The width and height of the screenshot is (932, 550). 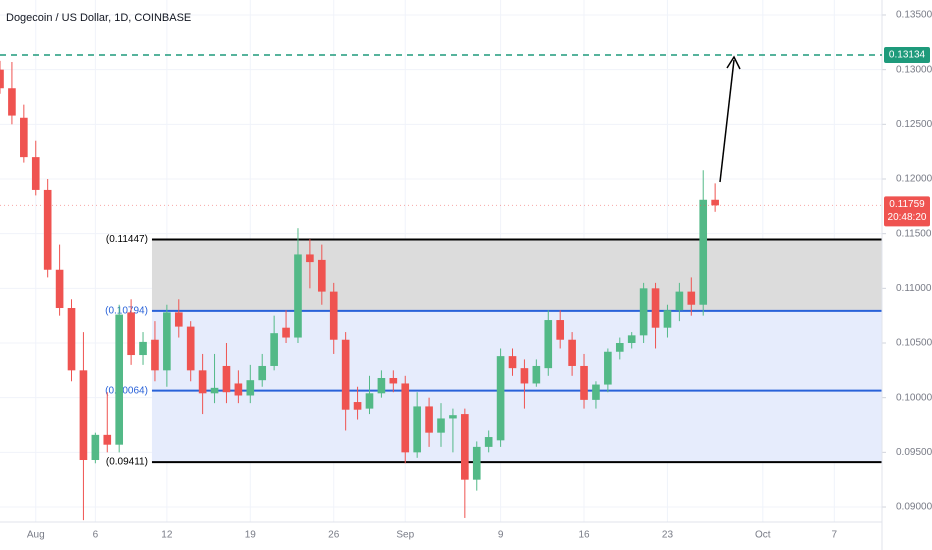 What do you see at coordinates (501, 535) in the screenshot?
I see `x-tick-label: 9` at bounding box center [501, 535].